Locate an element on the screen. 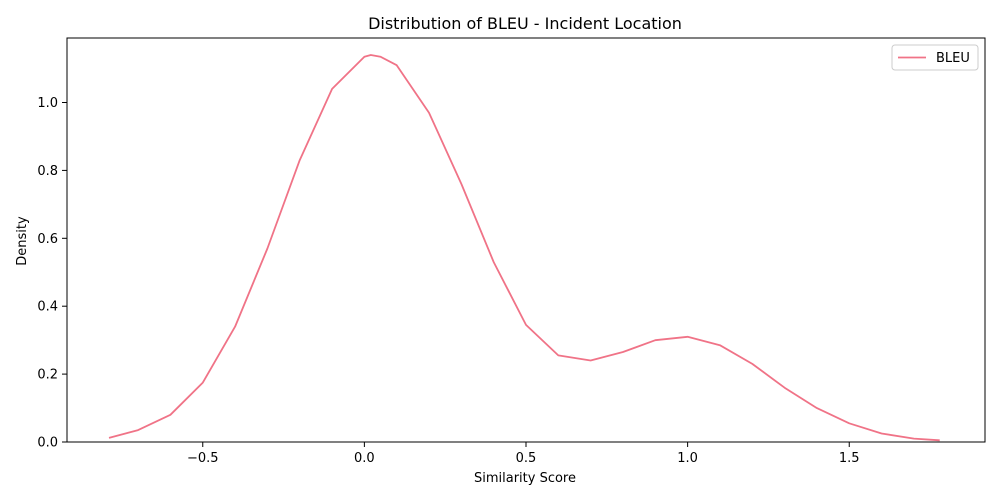  x-tick-label: 1.0 is located at coordinates (687, 458).